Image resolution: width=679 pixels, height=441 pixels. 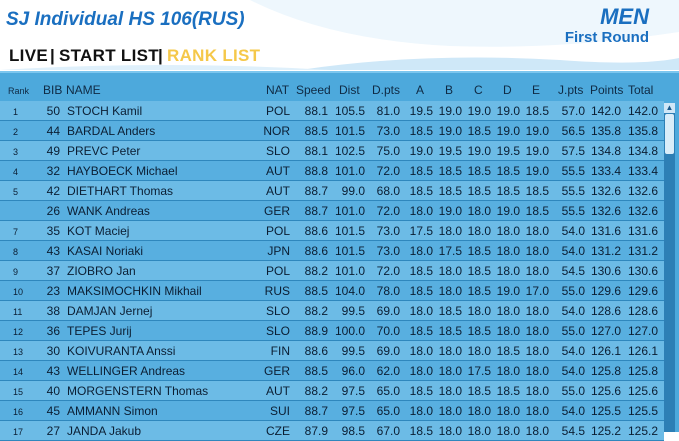 What do you see at coordinates (605, 351) in the screenshot?
I see `points-cell: 126.1` at bounding box center [605, 351].